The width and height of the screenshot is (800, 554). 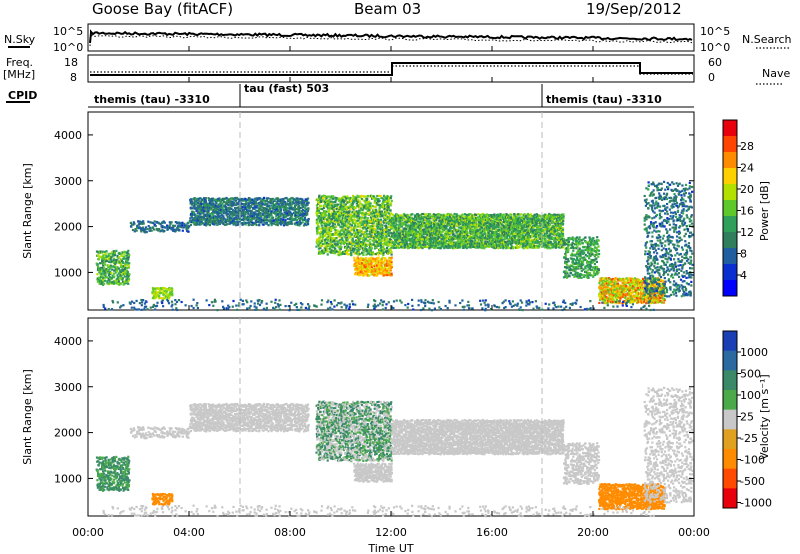 I want to click on noise-tick-right-bottom: 10^0, so click(x=715, y=47).